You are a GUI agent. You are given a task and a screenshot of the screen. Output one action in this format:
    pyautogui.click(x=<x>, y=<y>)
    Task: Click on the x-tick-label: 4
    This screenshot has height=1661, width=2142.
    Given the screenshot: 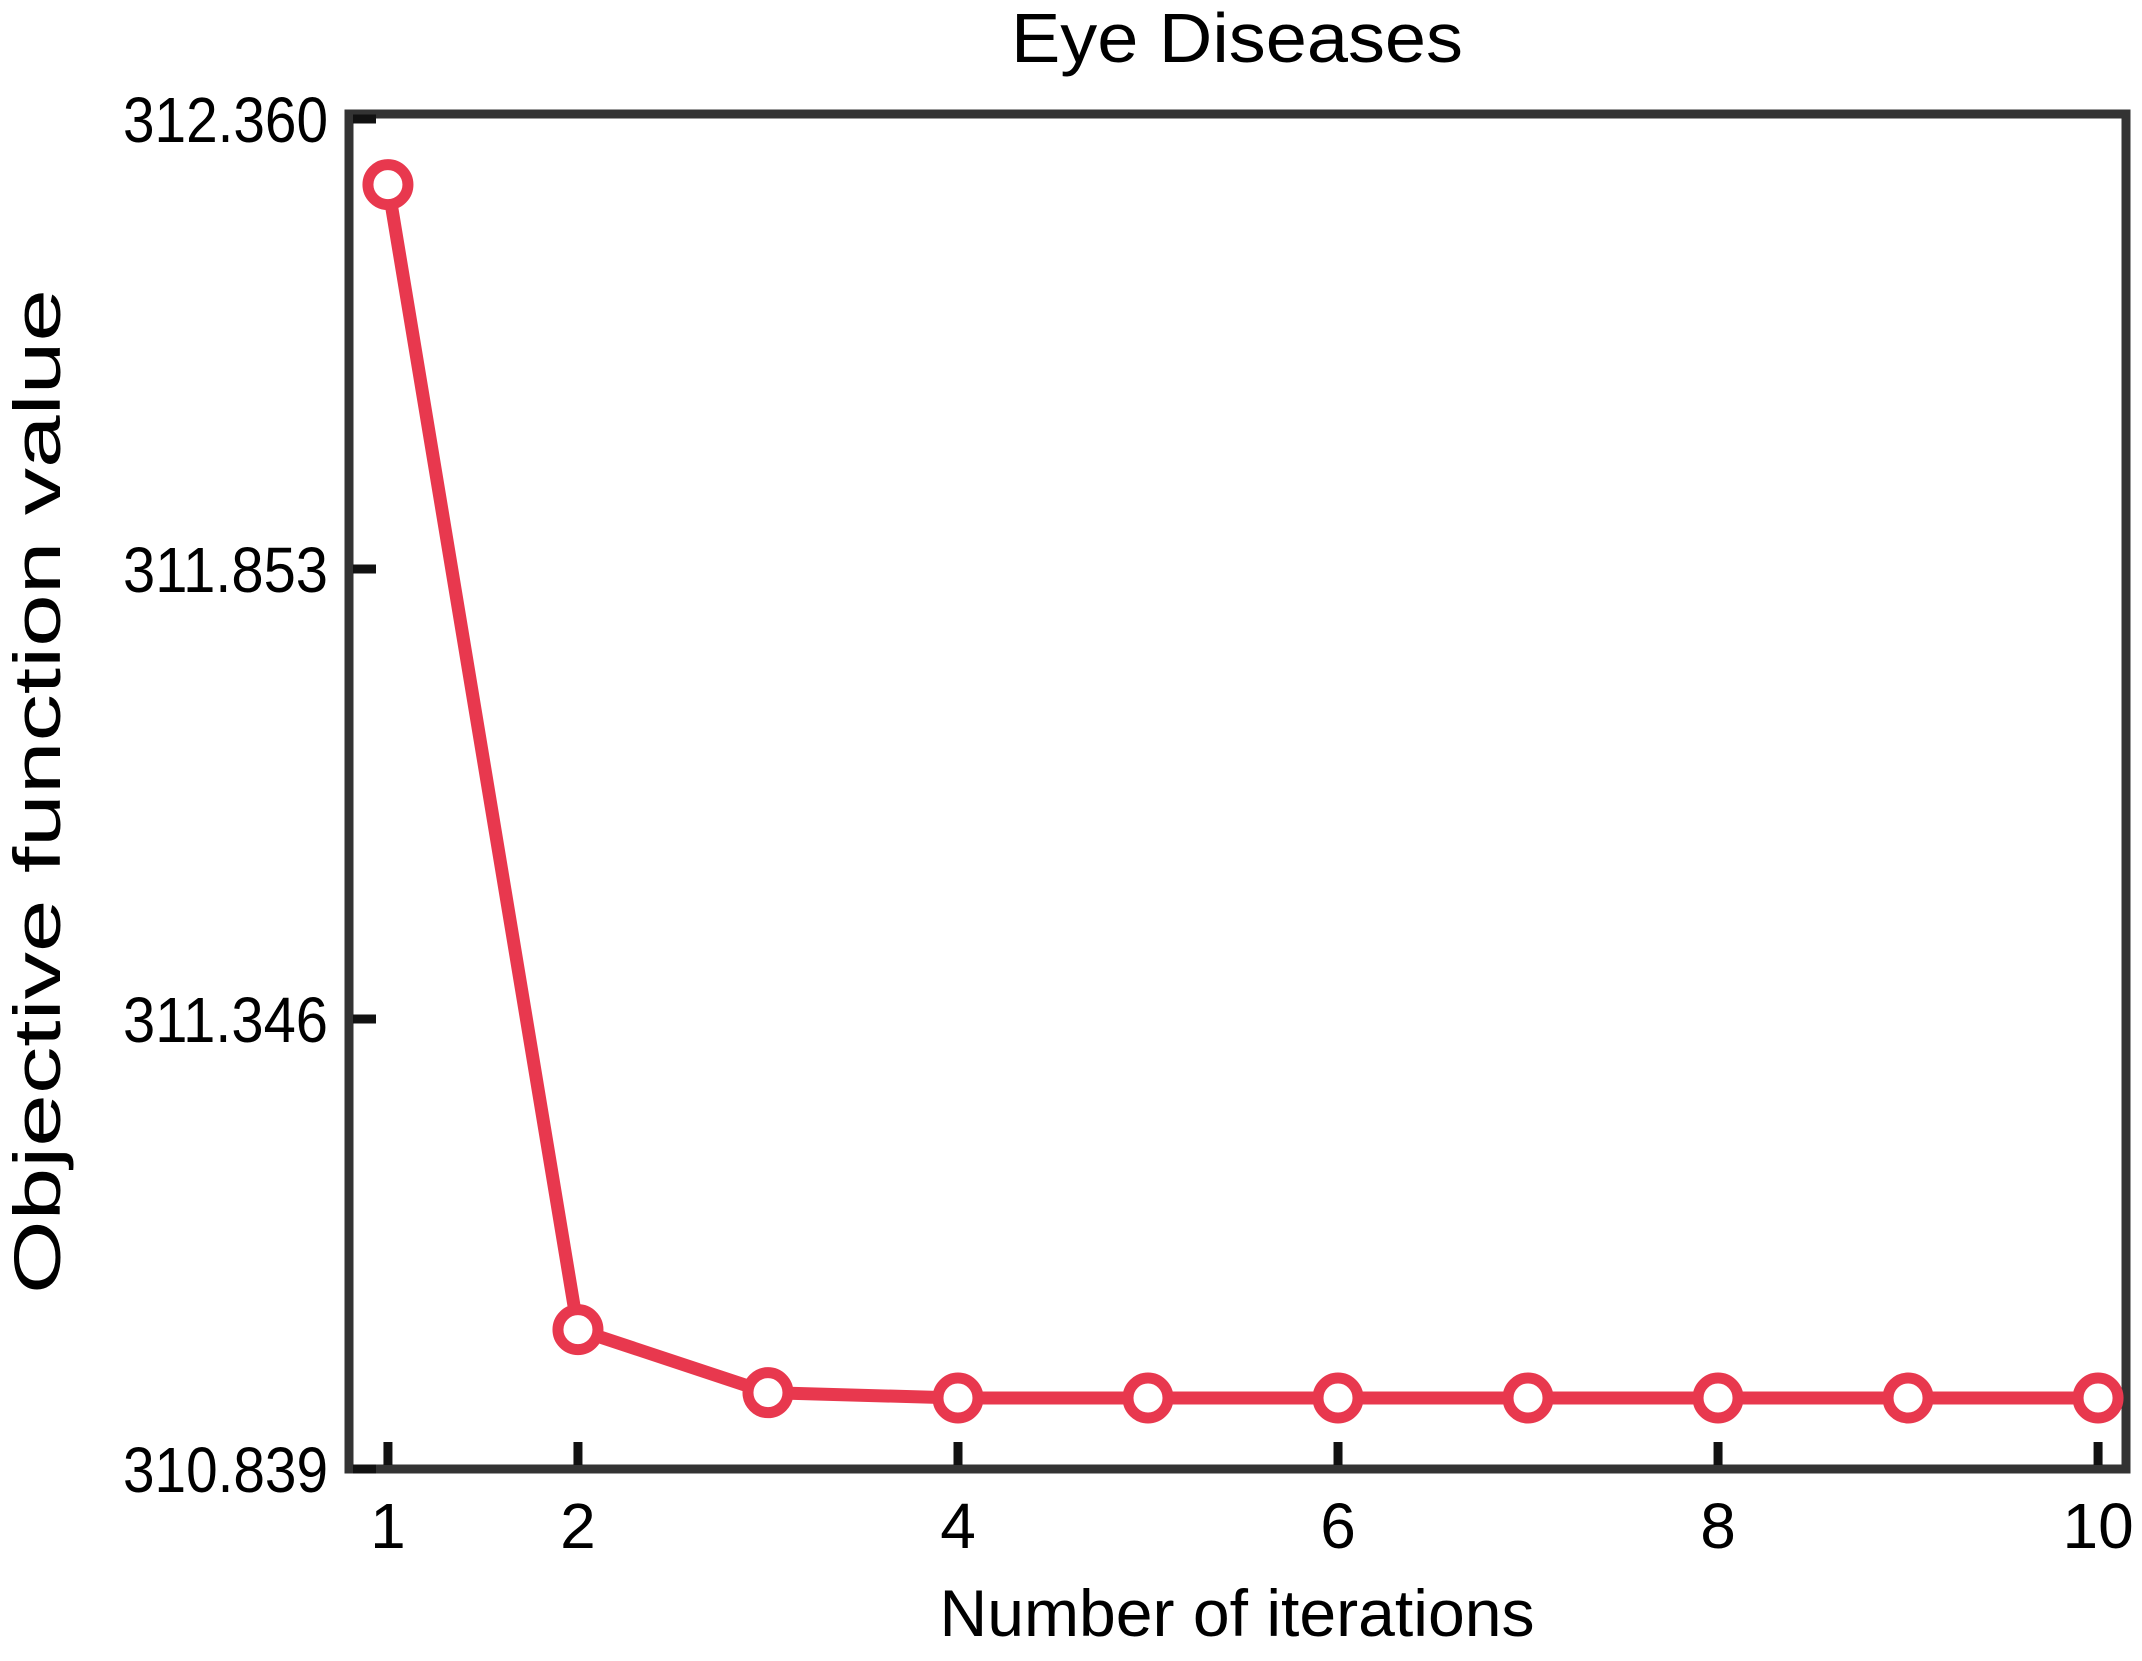 What is the action you would take?
    pyautogui.click(x=958, y=1526)
    